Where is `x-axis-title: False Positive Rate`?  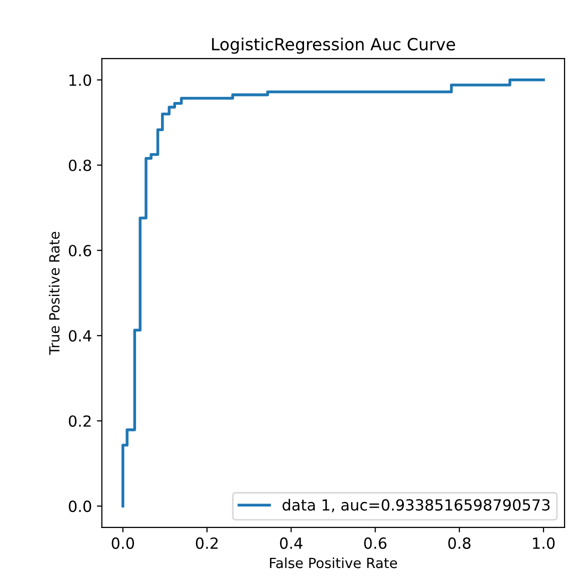 x-axis-title: False Positive Rate is located at coordinates (333, 562).